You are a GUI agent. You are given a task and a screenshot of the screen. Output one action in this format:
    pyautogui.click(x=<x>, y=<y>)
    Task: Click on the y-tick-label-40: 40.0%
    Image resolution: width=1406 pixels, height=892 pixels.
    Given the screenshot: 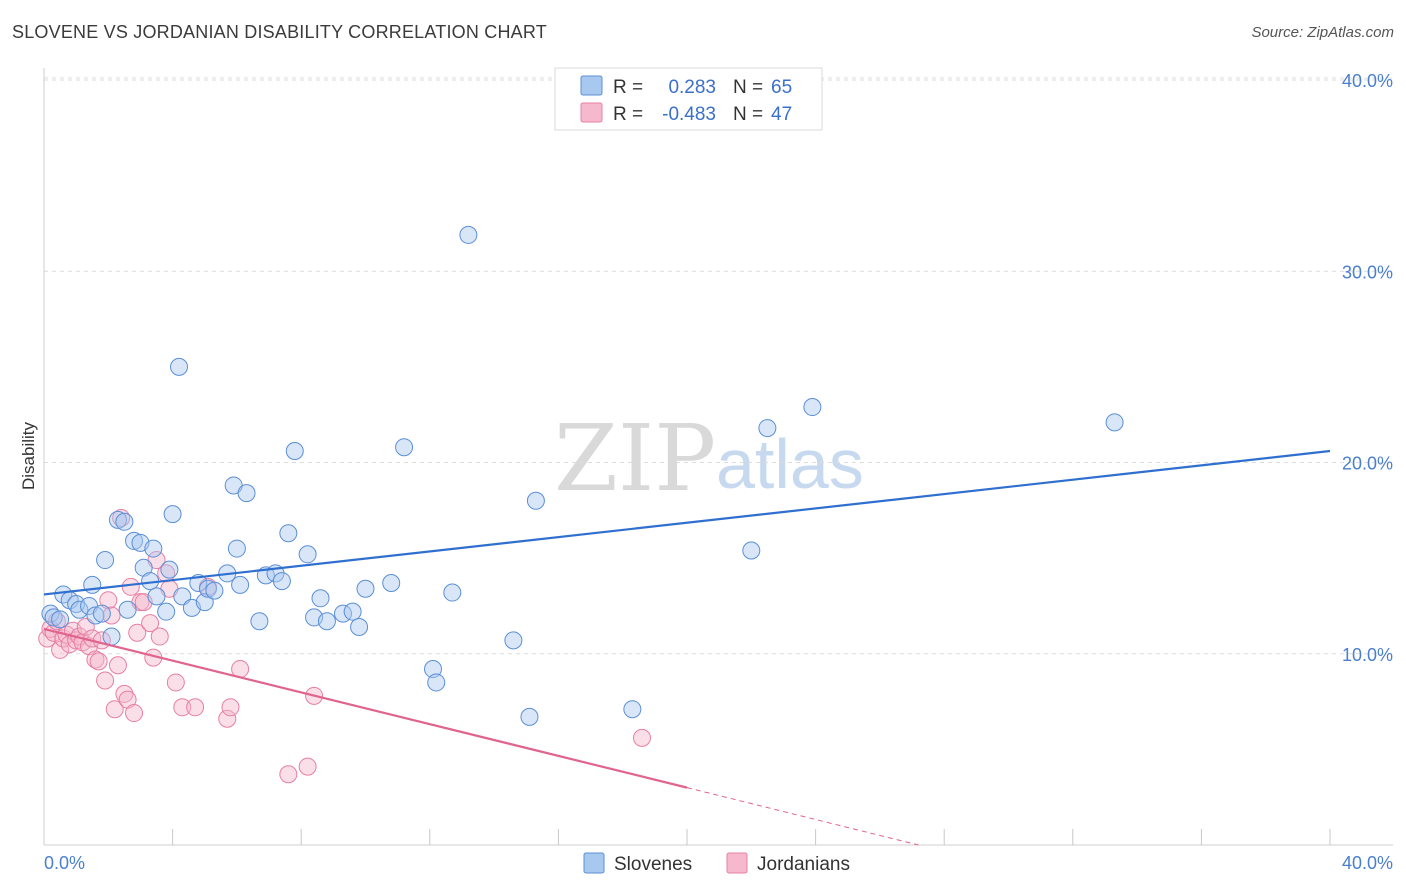 What is the action you would take?
    pyautogui.click(x=1367, y=81)
    